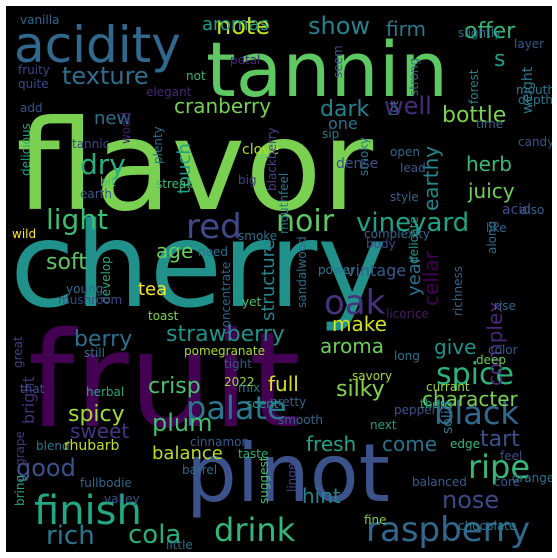 The image size is (557, 558). What do you see at coordinates (470, 500) in the screenshot?
I see `cloud-word-nose: nose` at bounding box center [470, 500].